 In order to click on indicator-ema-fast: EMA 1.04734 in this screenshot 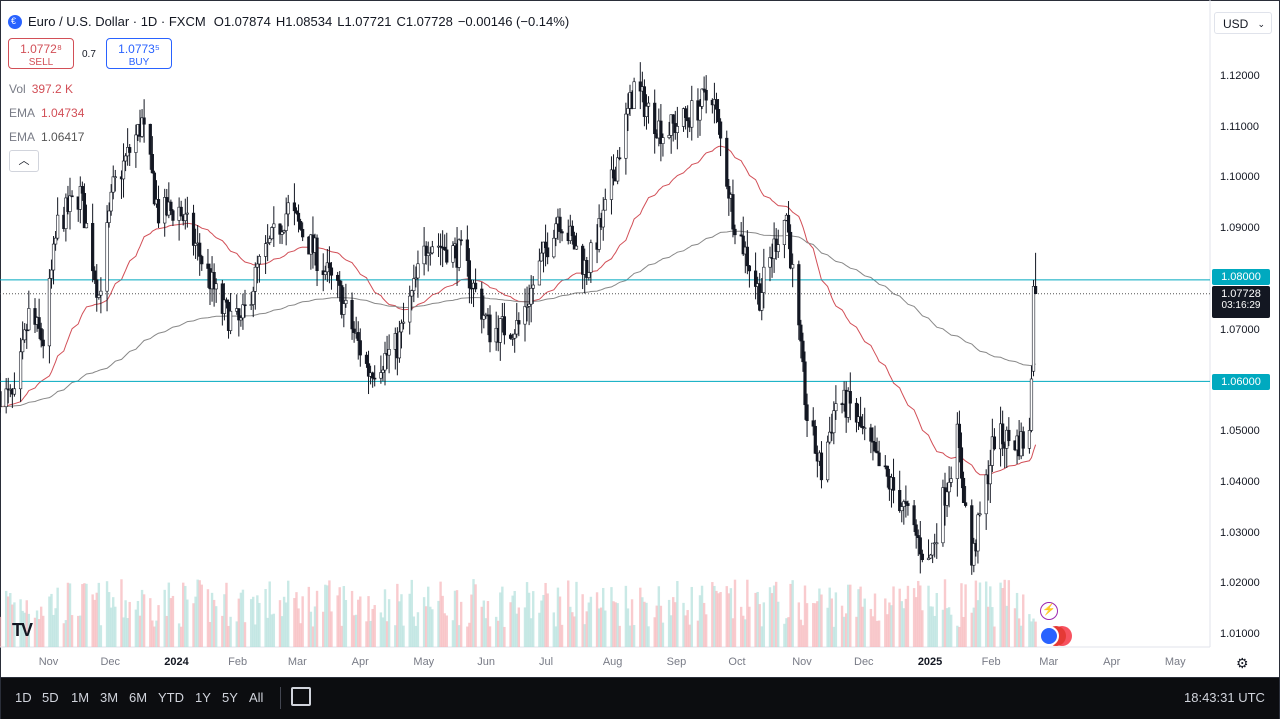, I will do `click(46, 113)`.